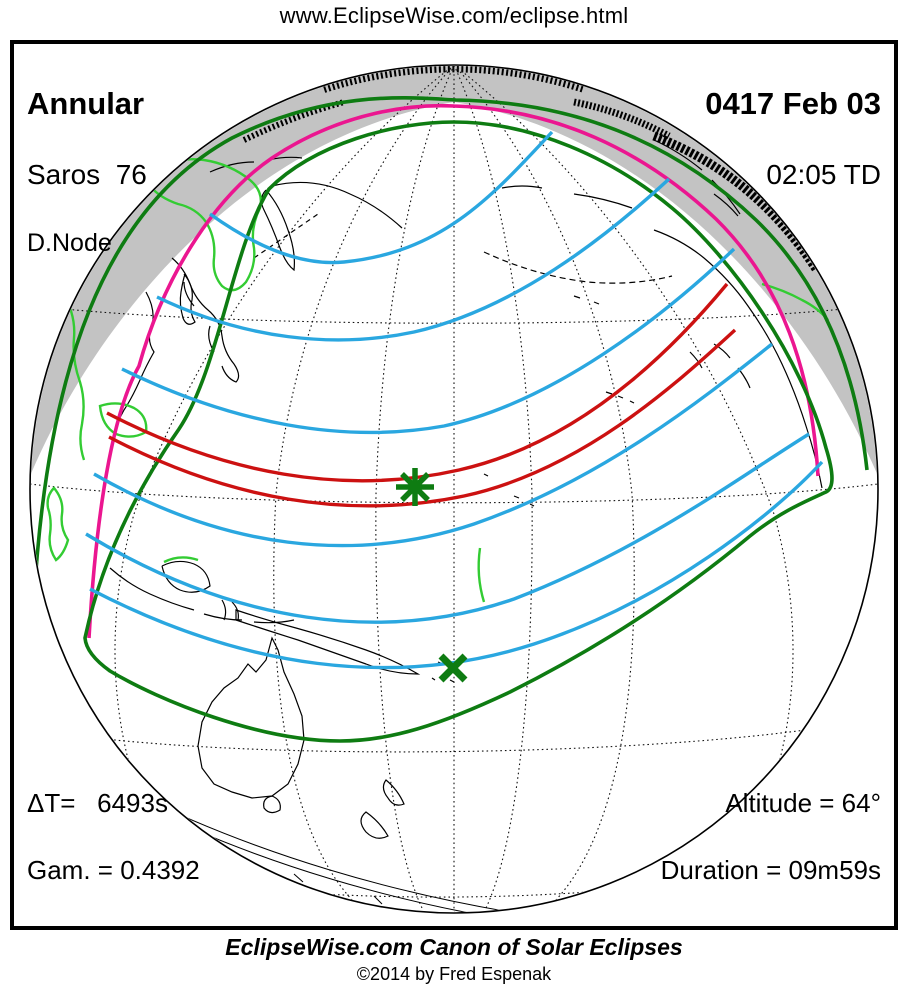 The image size is (908, 1004). Describe the element at coordinates (97, 802) in the screenshot. I see `delta-t-label: ΔT= 6493s` at that location.